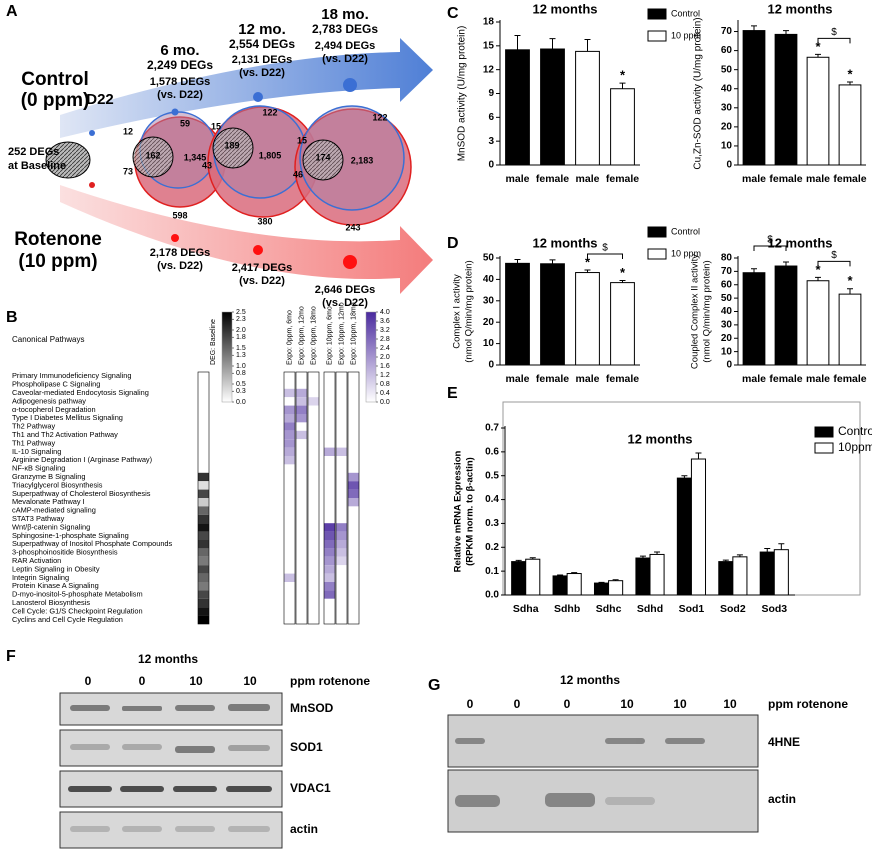  What do you see at coordinates (492, 523) in the screenshot?
I see `y-tick-label: 0.3` at bounding box center [492, 523].